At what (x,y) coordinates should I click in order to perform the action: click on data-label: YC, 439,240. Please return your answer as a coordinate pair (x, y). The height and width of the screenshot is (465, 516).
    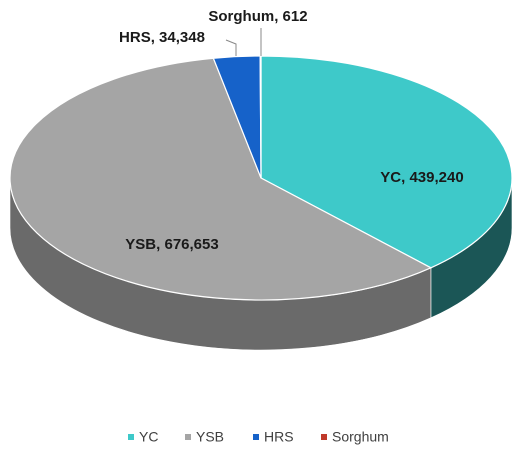
    Looking at the image, I should click on (421, 177).